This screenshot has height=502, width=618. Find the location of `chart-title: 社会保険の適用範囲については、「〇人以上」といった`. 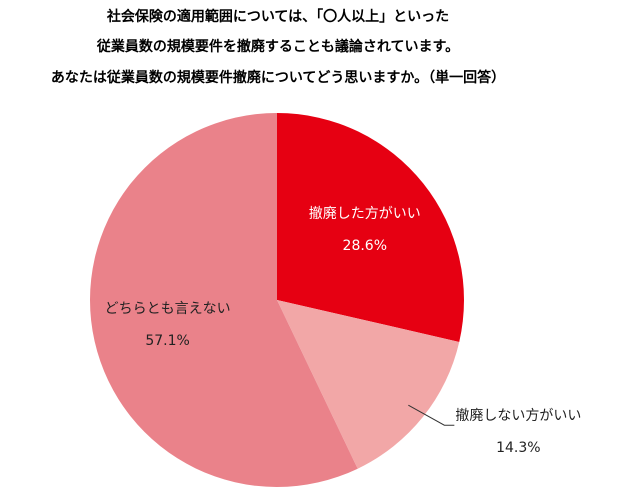

chart-title: 社会保険の適用範囲については、「〇人以上」といった is located at coordinates (277, 16).